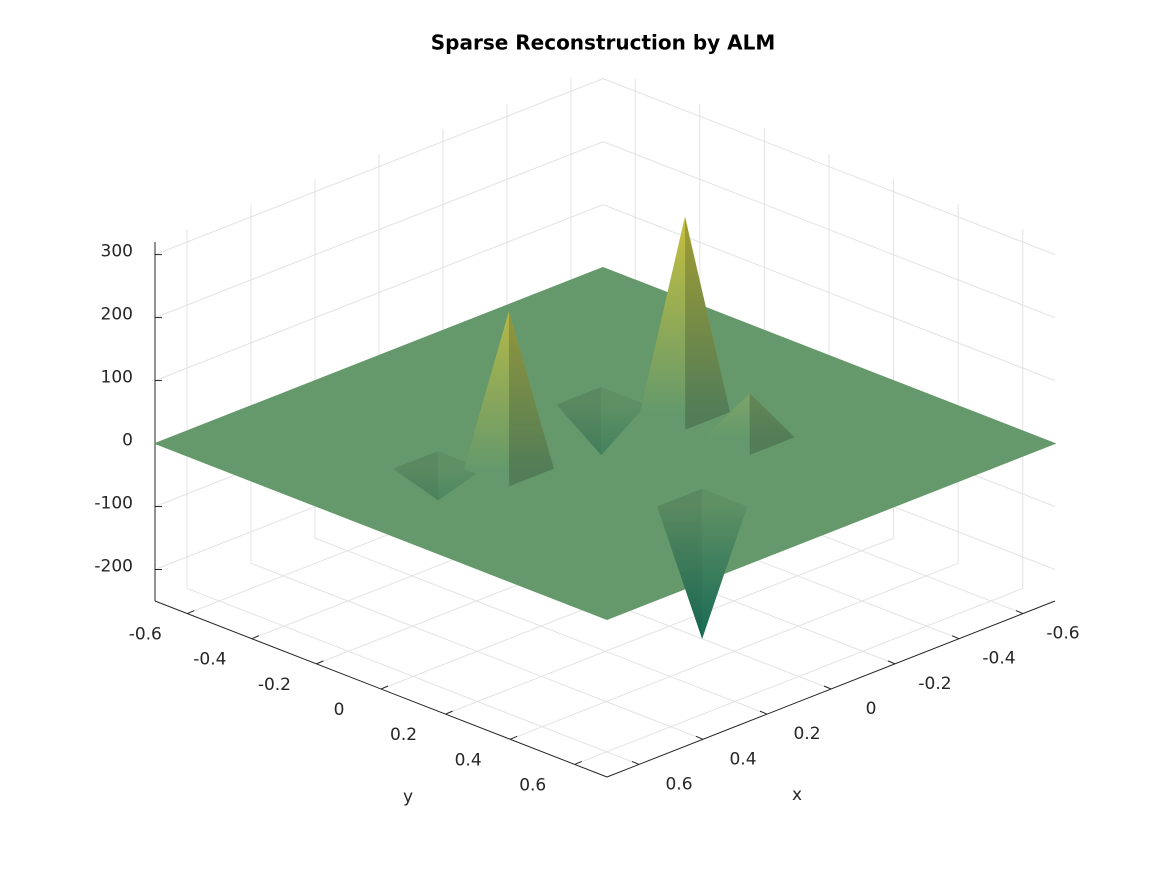 This screenshot has width=1167, height=875. Describe the element at coordinates (145, 635) in the screenshot. I see `y-tick-label: -0.6` at that location.